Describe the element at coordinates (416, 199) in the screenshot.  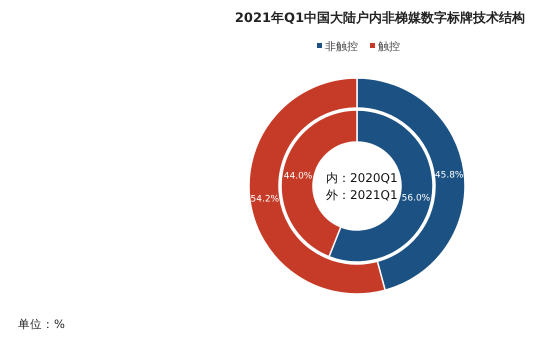
I see `data-label: 56.0%` at that location.